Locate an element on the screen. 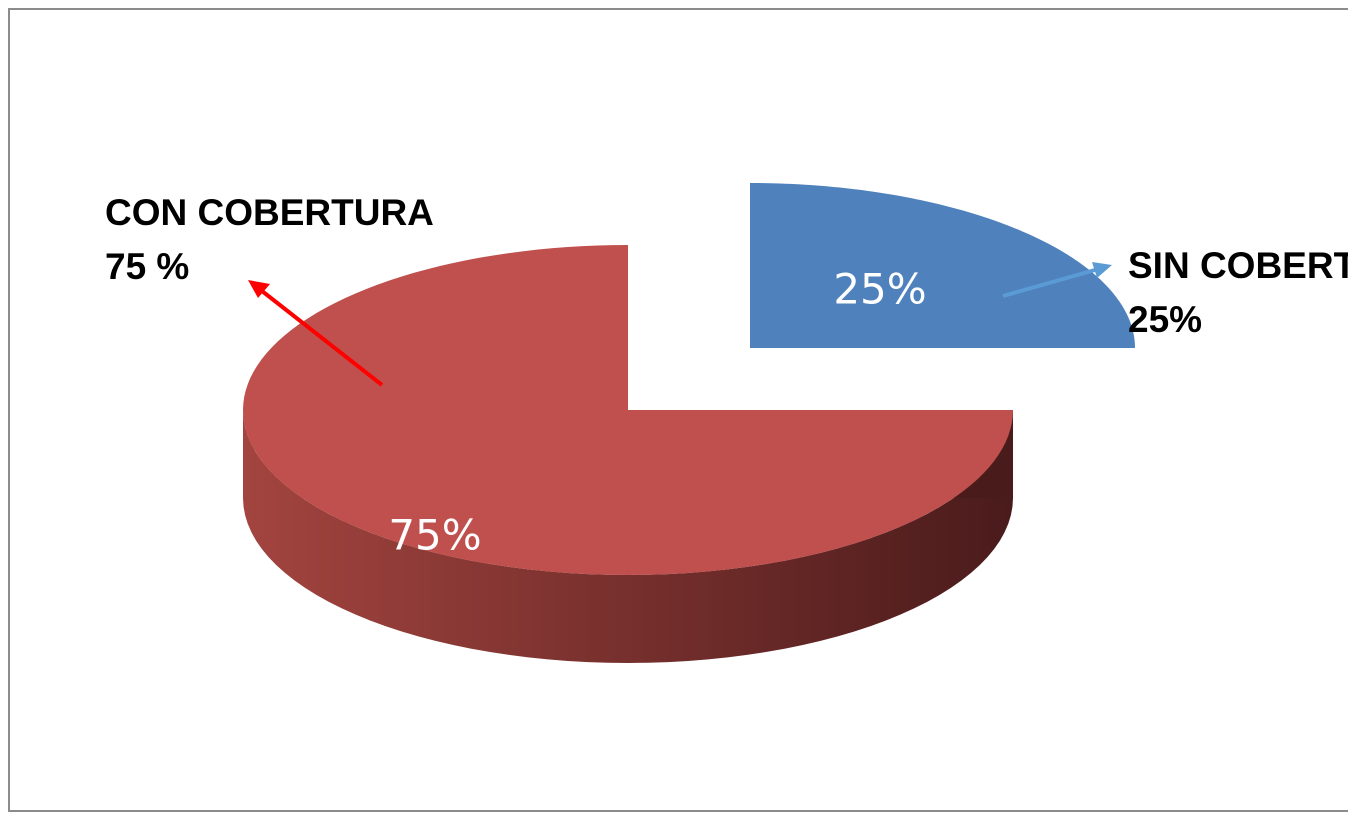  category-label: SIN COBERTURA is located at coordinates (1238, 265).